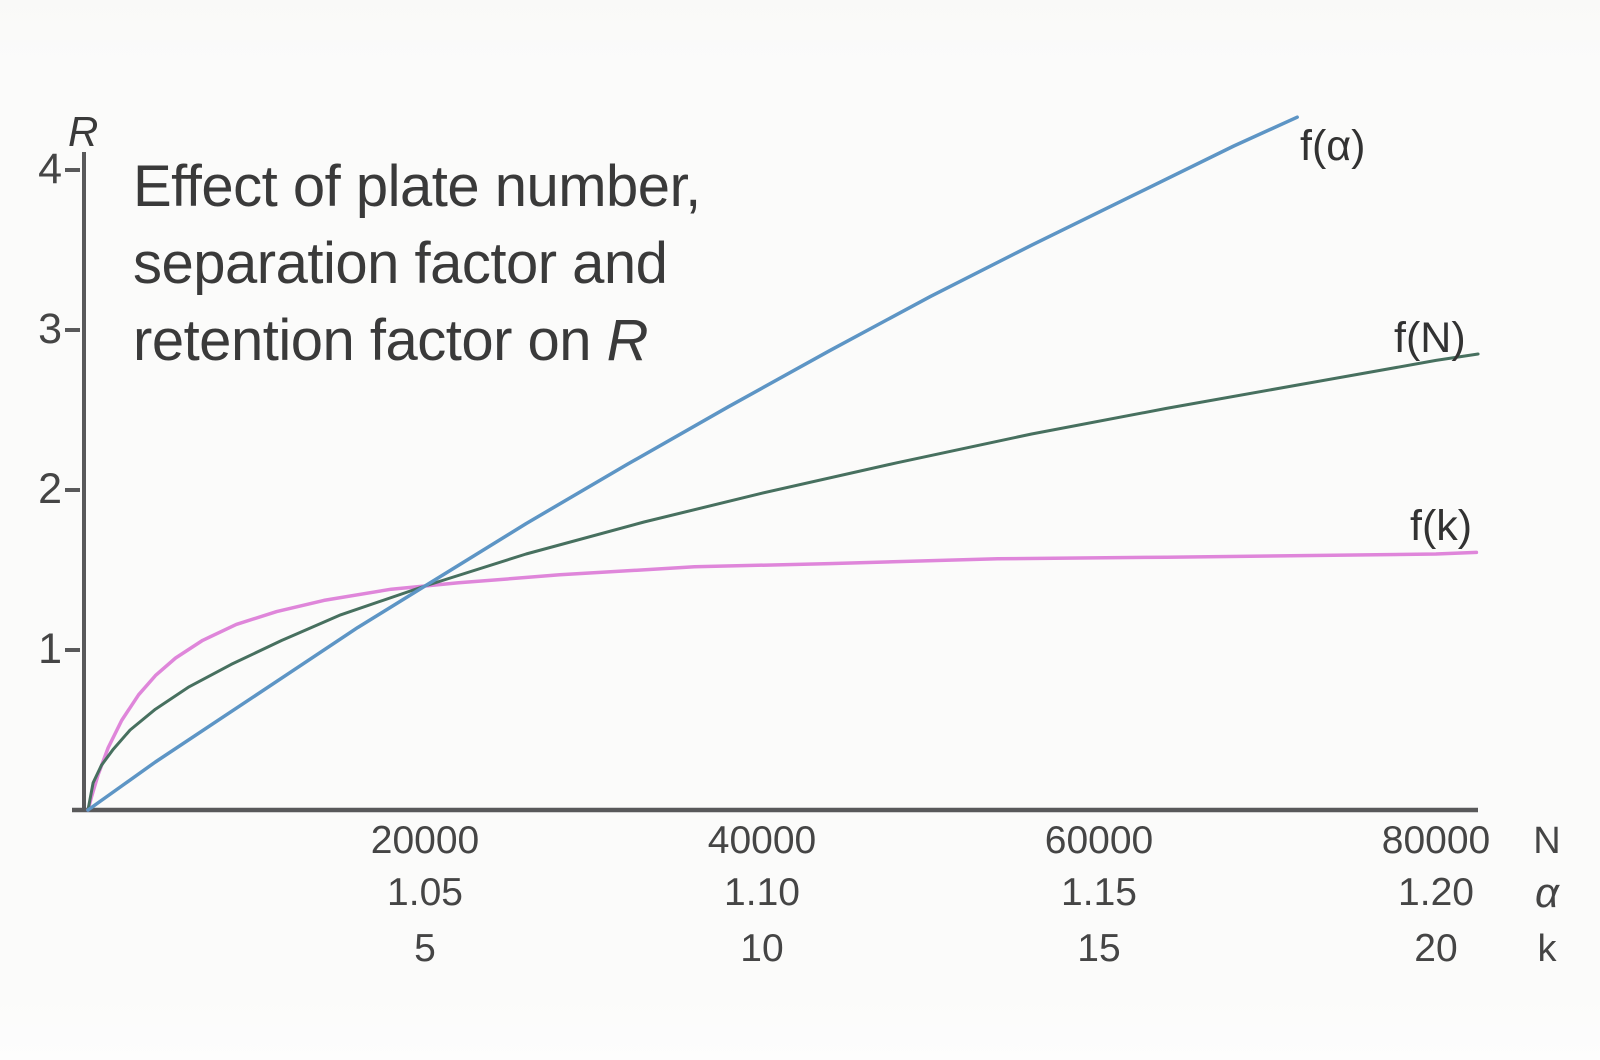 The width and height of the screenshot is (1600, 1060). What do you see at coordinates (50, 329) in the screenshot?
I see `y-tick-label-3: 3` at bounding box center [50, 329].